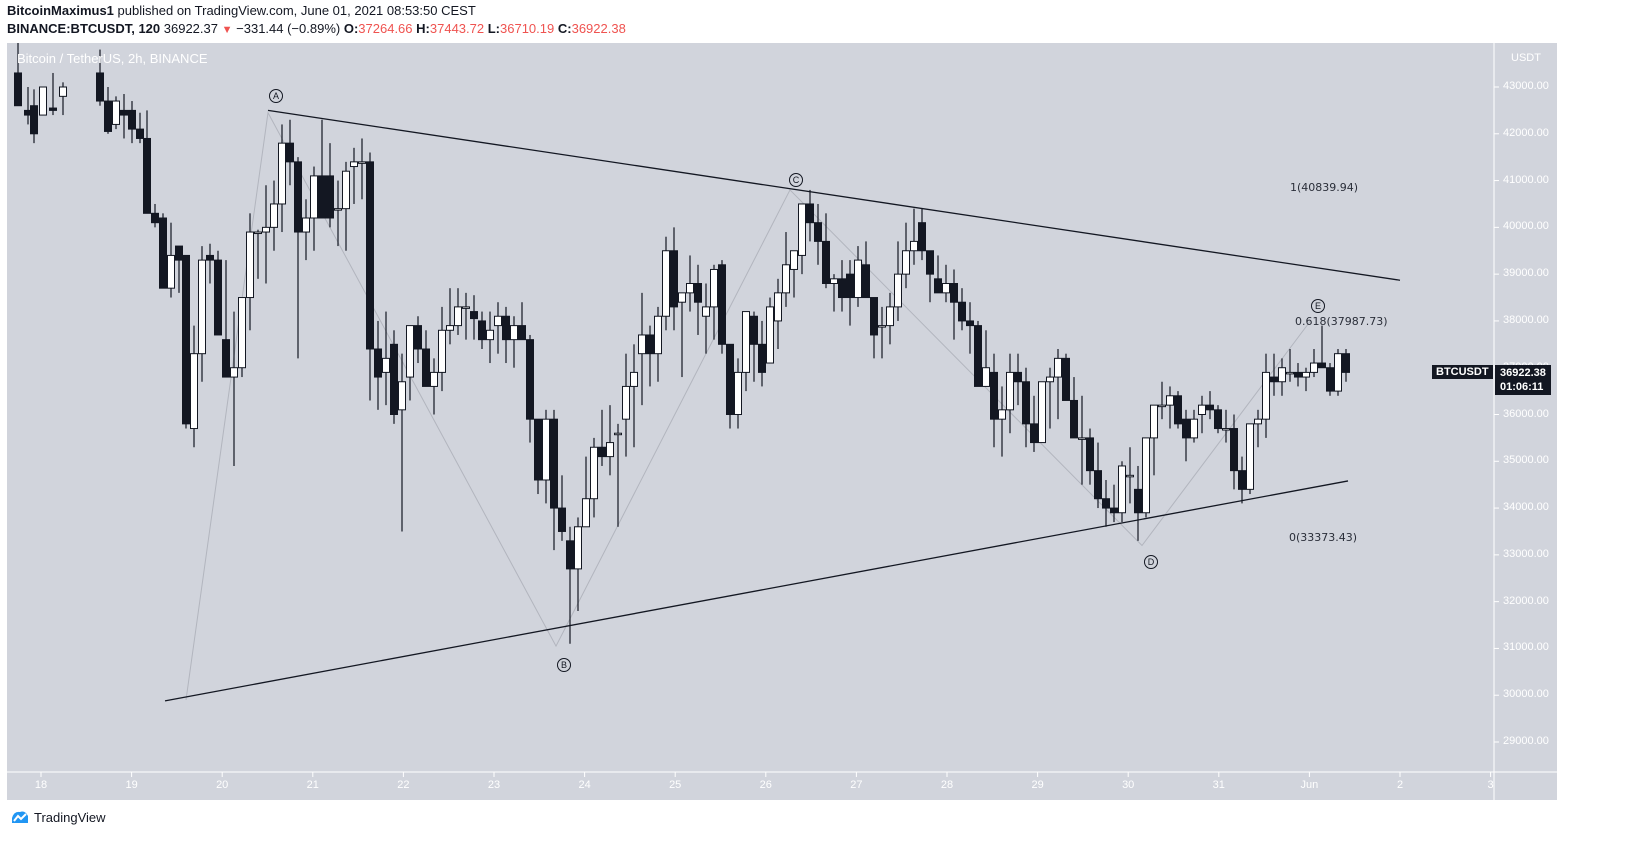  Describe the element at coordinates (1490, 785) in the screenshot. I see `date-tick-label: 3` at that location.